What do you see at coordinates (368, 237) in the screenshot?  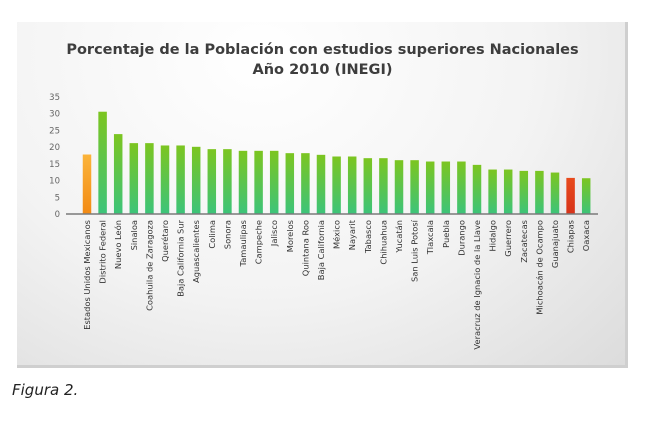 I see `x-tick-label: Tabasco` at bounding box center [368, 237].